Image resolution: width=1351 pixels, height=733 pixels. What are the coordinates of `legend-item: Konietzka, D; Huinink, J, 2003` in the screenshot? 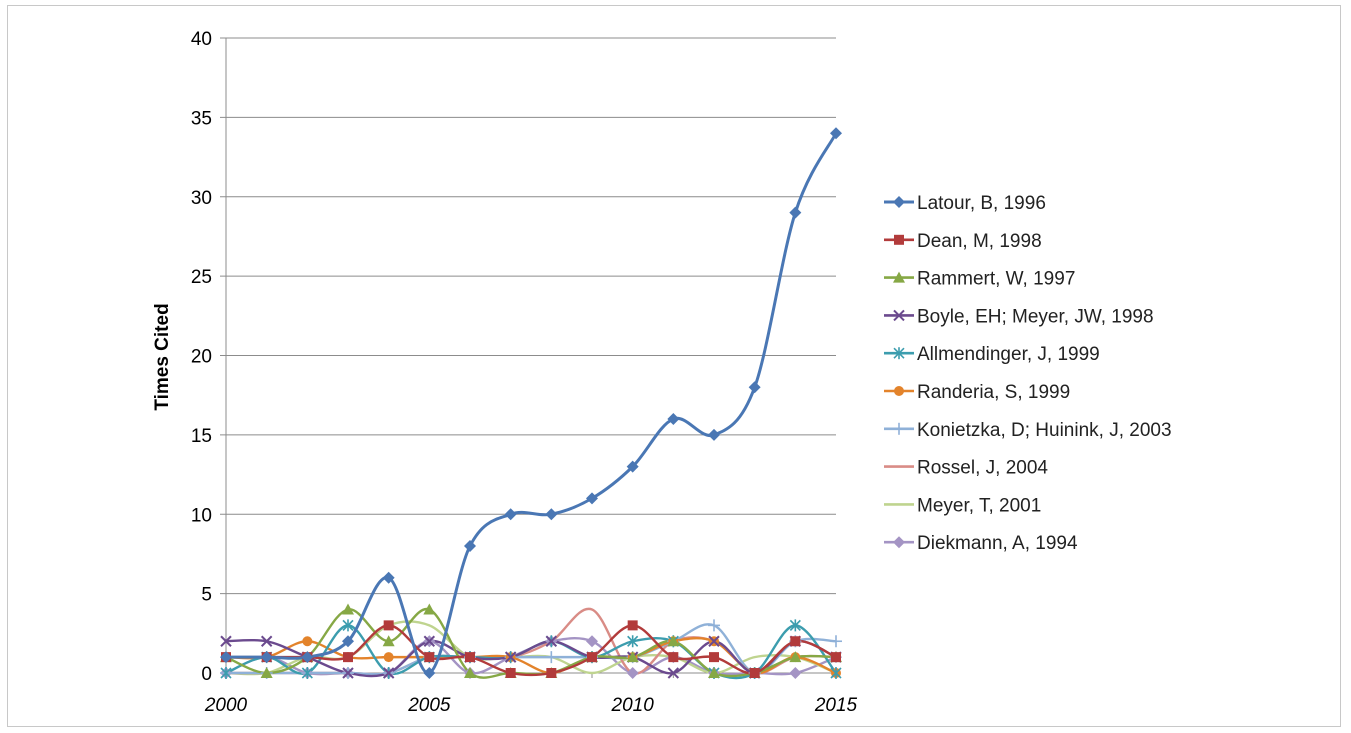 It's located at (1028, 430).